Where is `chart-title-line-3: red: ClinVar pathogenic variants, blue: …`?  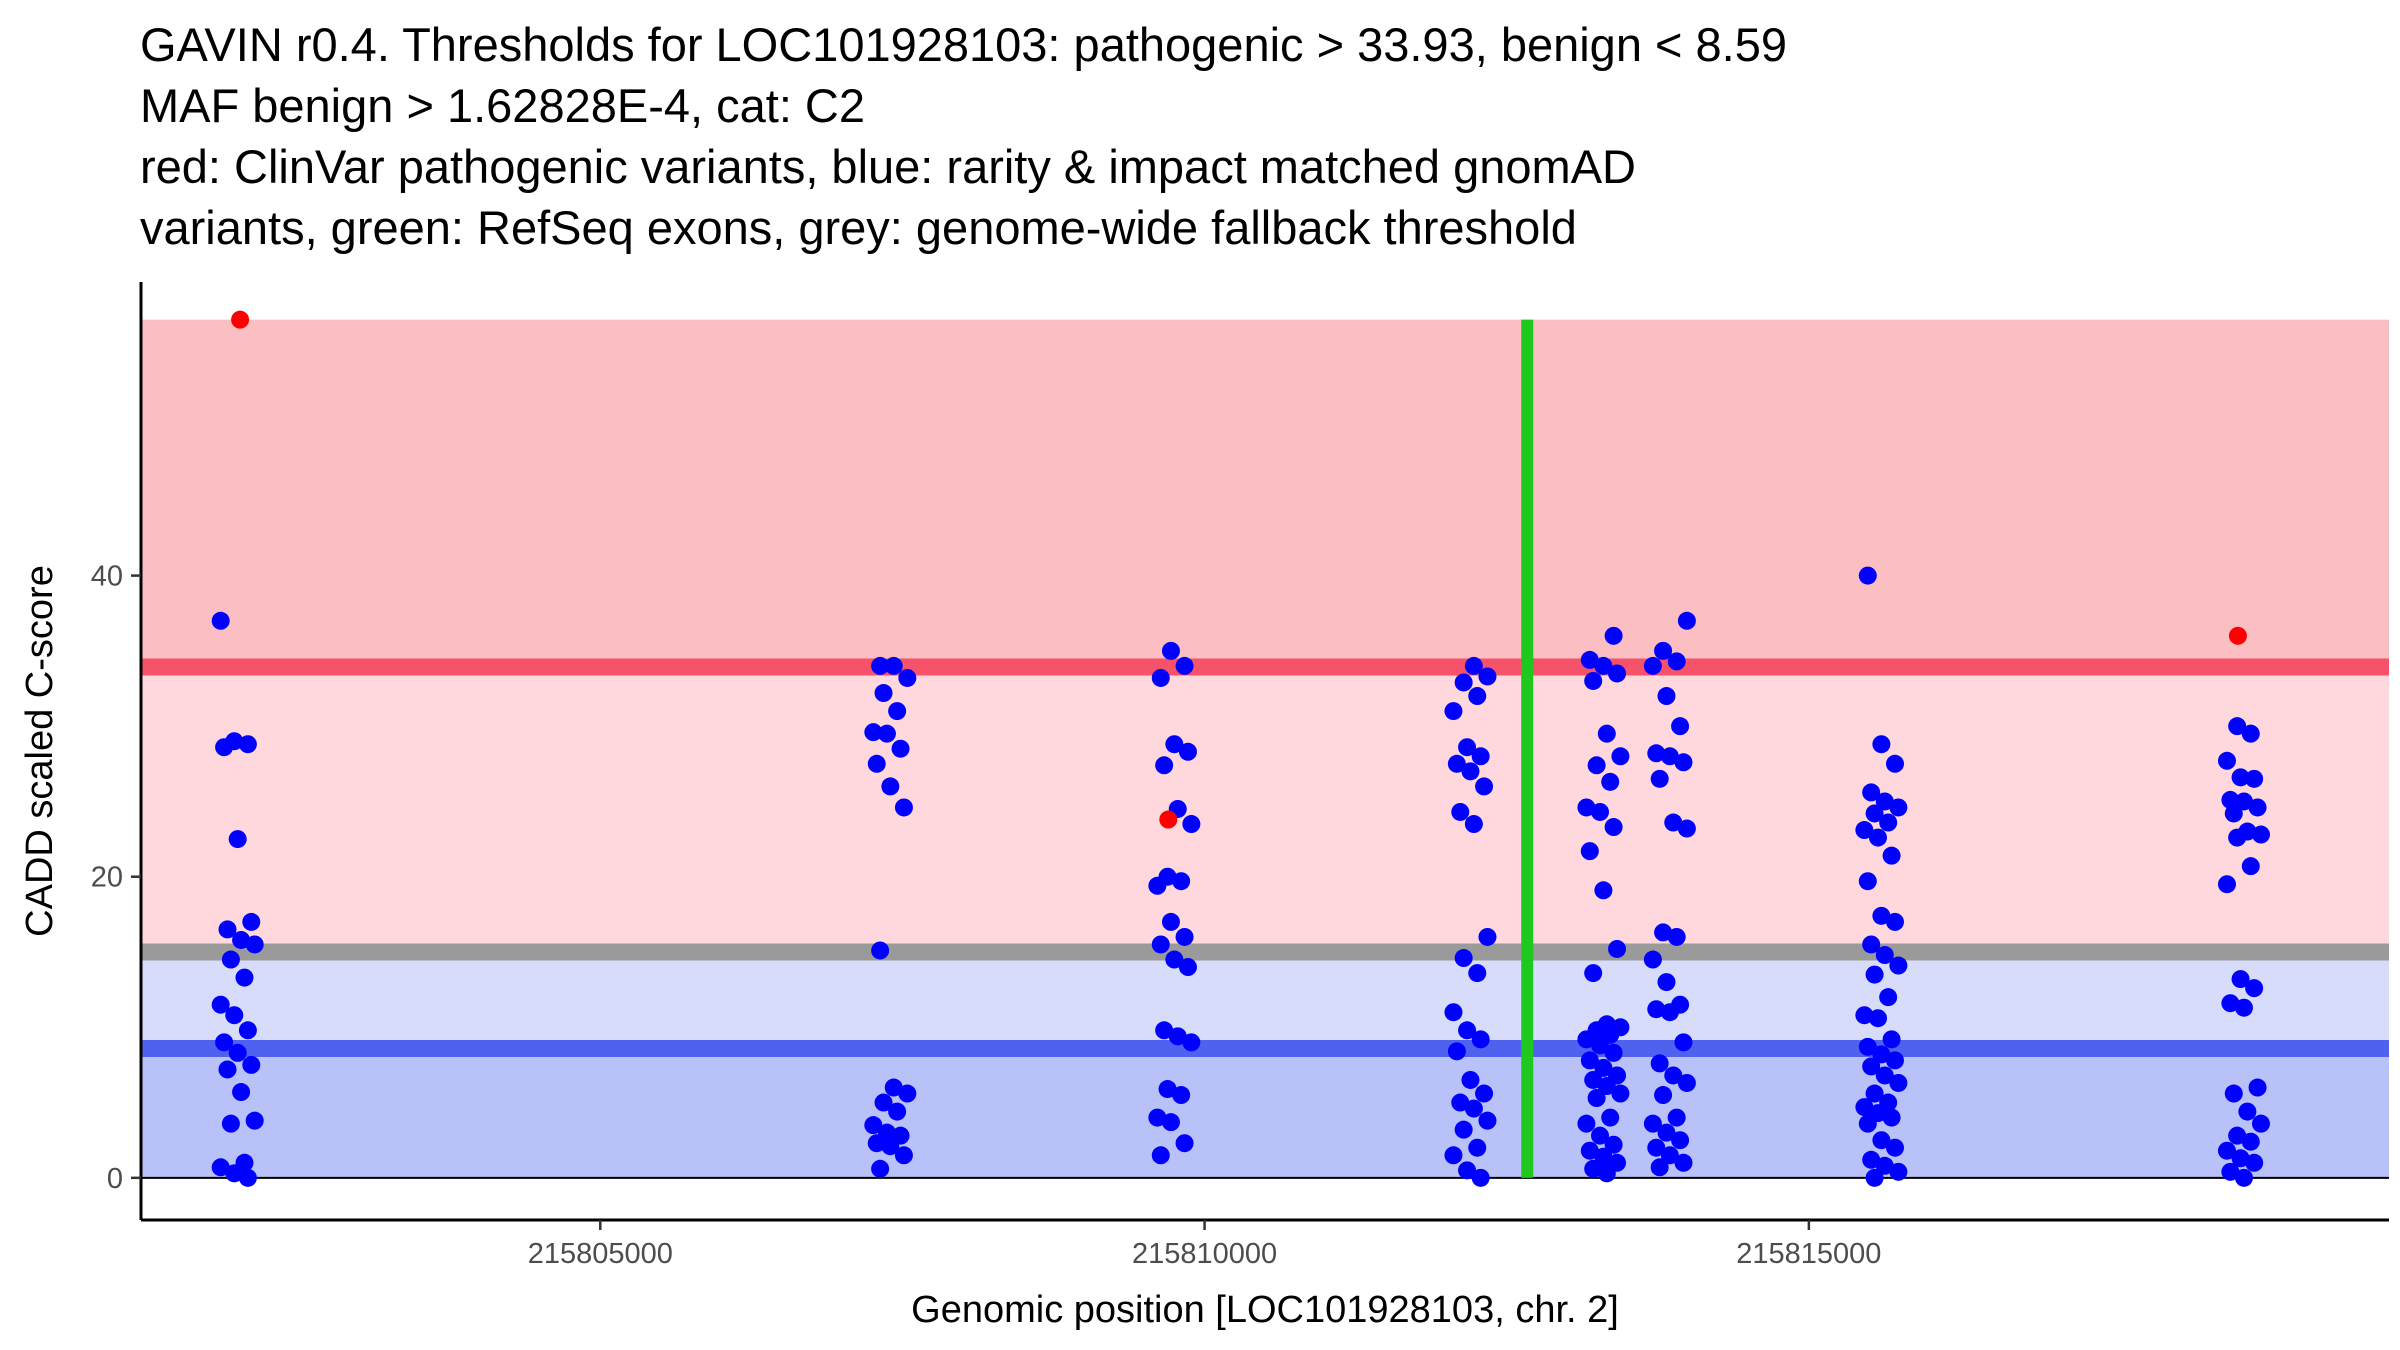 chart-title-line-3: red: ClinVar pathogenic variants, blue: … is located at coordinates (888, 166).